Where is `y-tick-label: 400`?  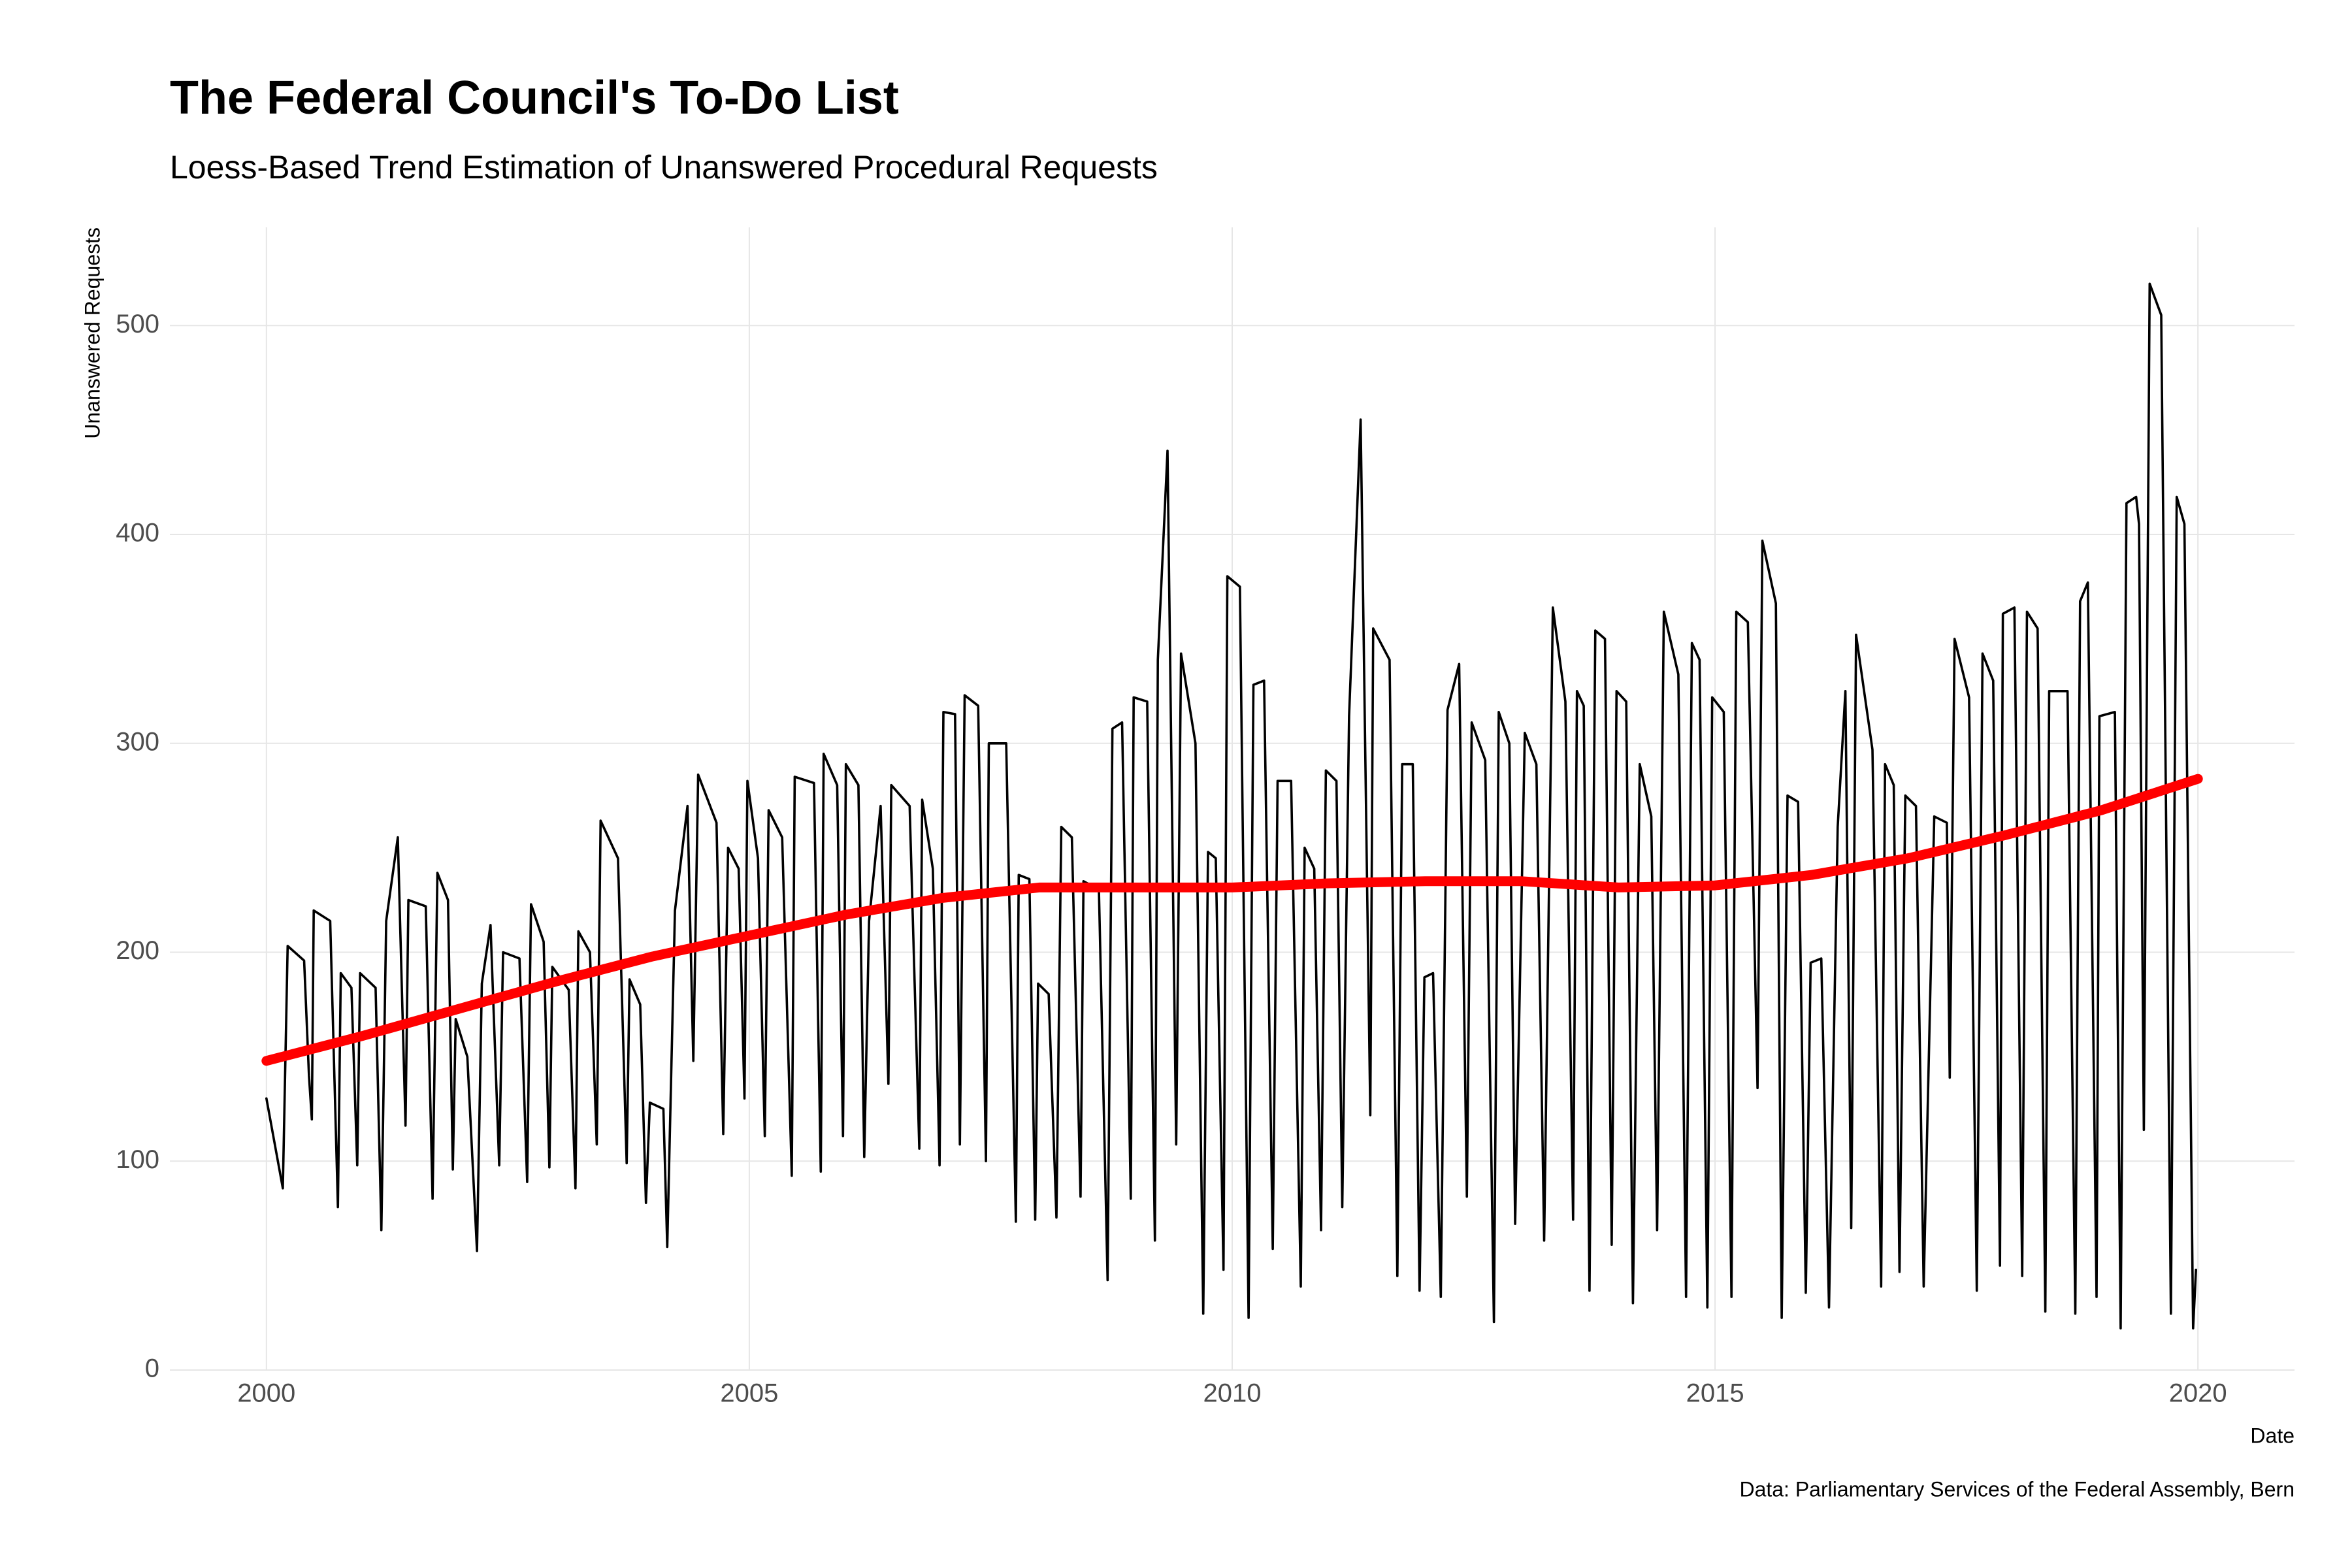
y-tick-label: 400 is located at coordinates (137, 533).